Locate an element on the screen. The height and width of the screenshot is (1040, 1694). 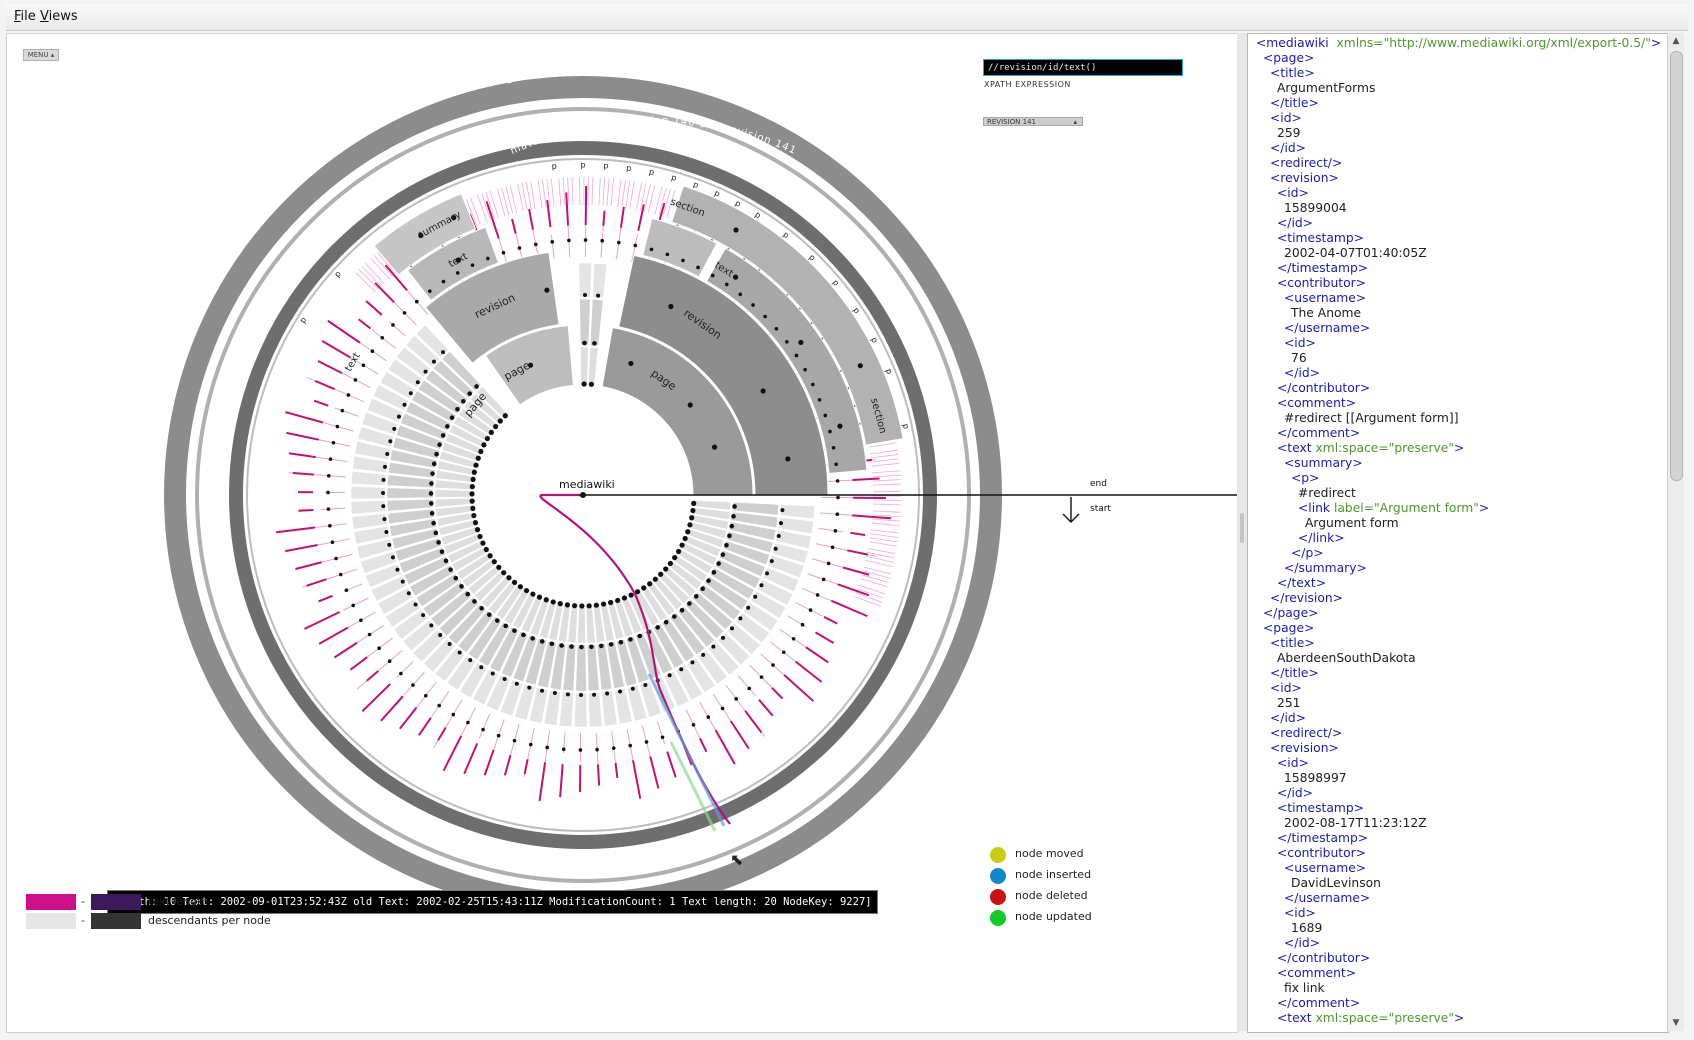
xml-line: AberdeenSouthDakota is located at coordinates (1453, 658).